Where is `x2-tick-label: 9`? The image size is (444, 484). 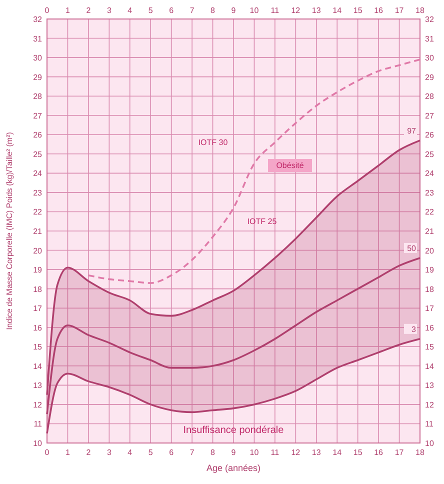 x2-tick-label: 9 is located at coordinates (233, 452).